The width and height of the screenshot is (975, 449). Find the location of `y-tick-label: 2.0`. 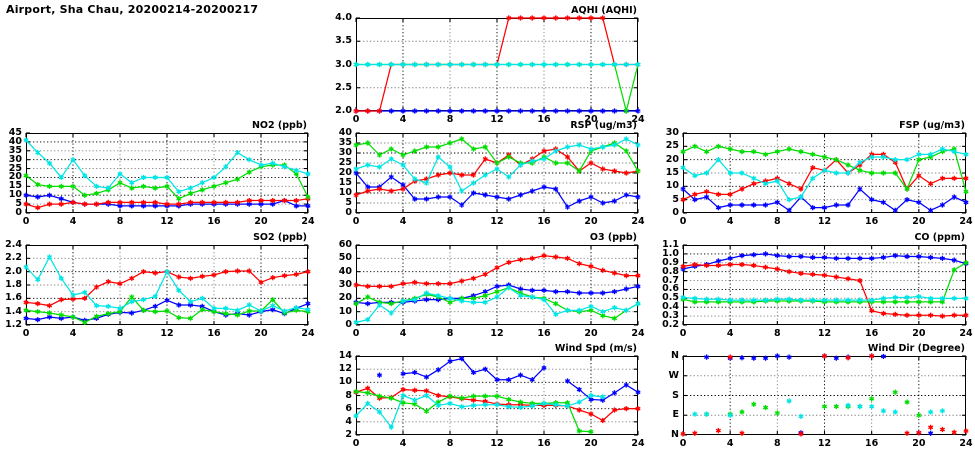

y-tick-label: 2.0 is located at coordinates (343, 110).